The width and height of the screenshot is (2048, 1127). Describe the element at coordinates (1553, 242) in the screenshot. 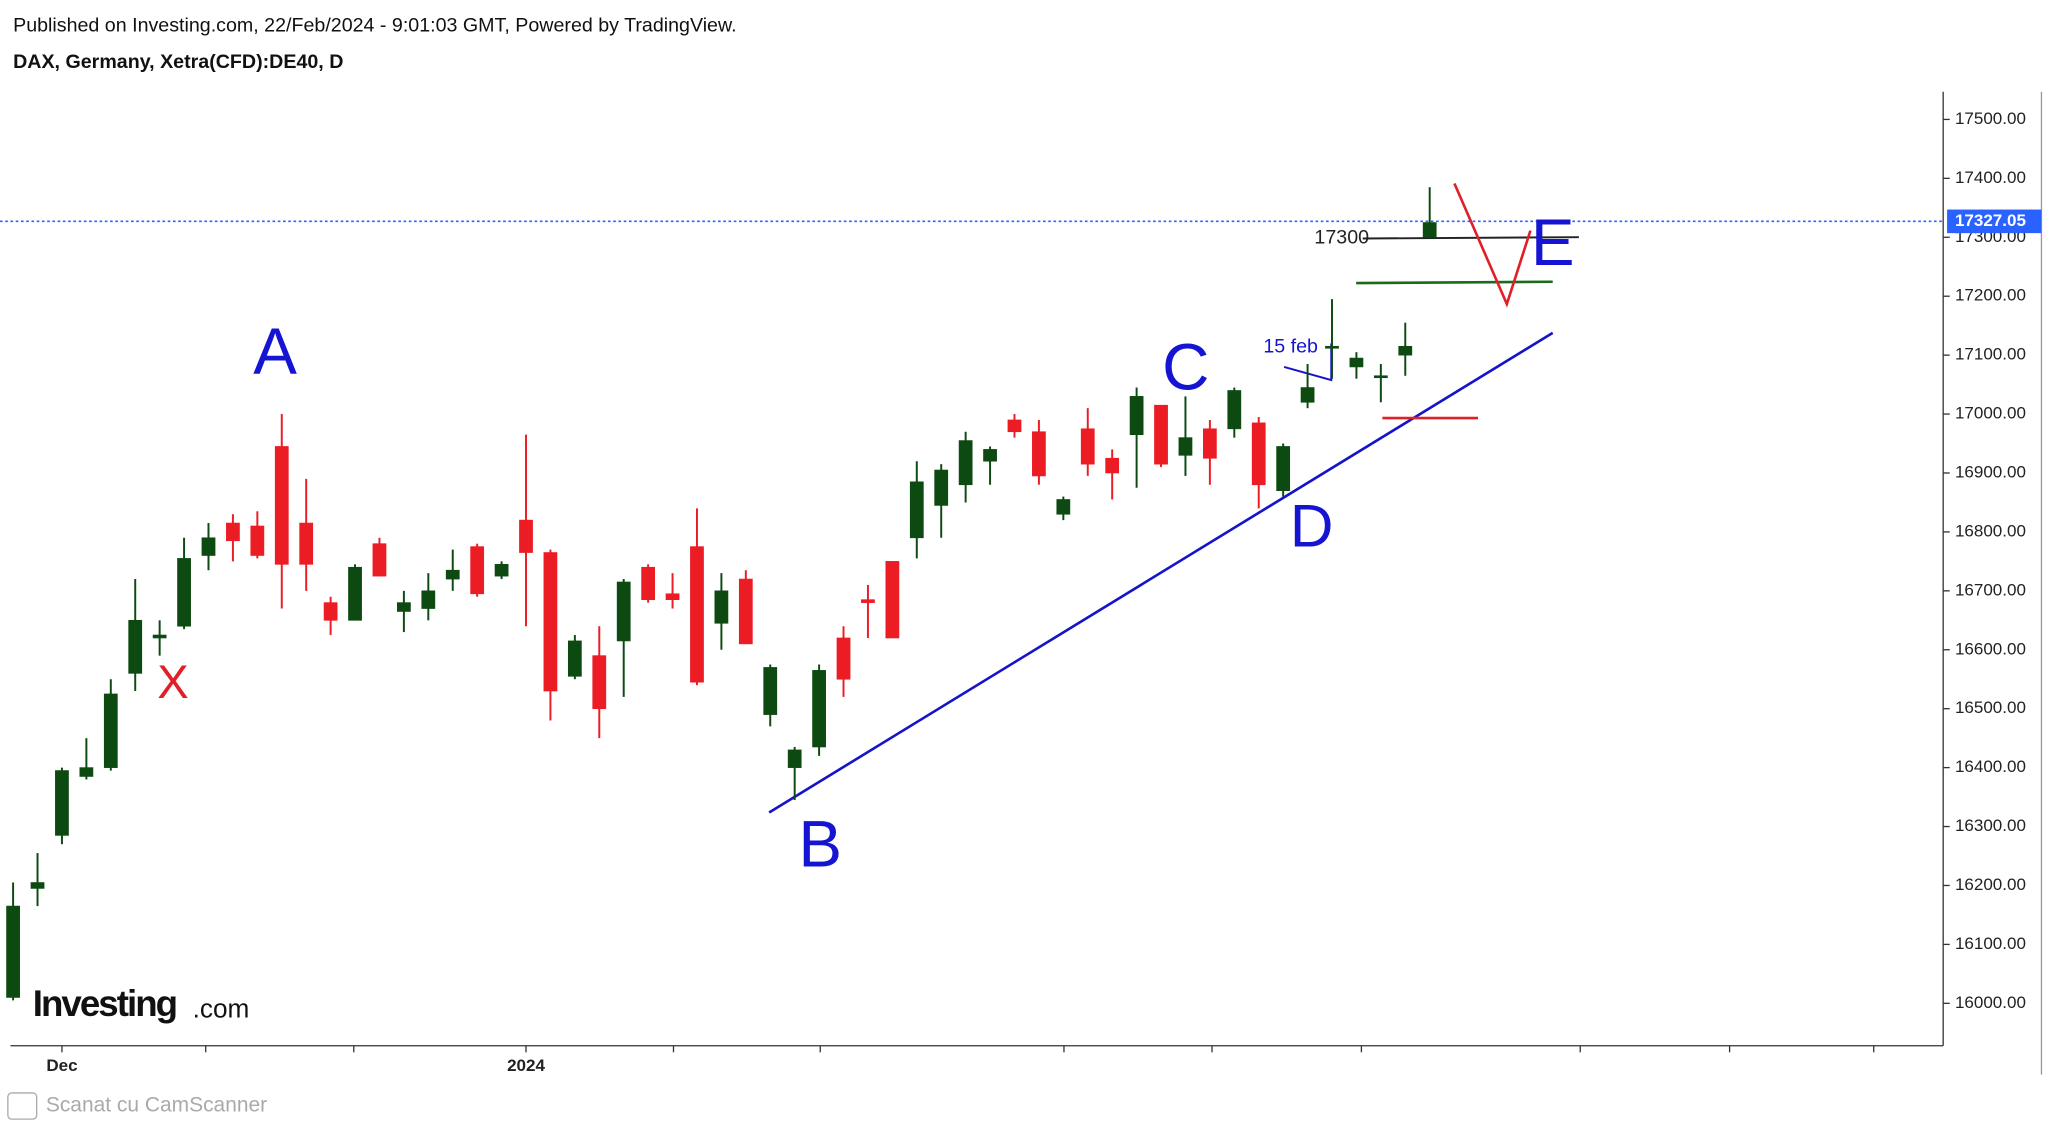

I see `annotation: E` at that location.